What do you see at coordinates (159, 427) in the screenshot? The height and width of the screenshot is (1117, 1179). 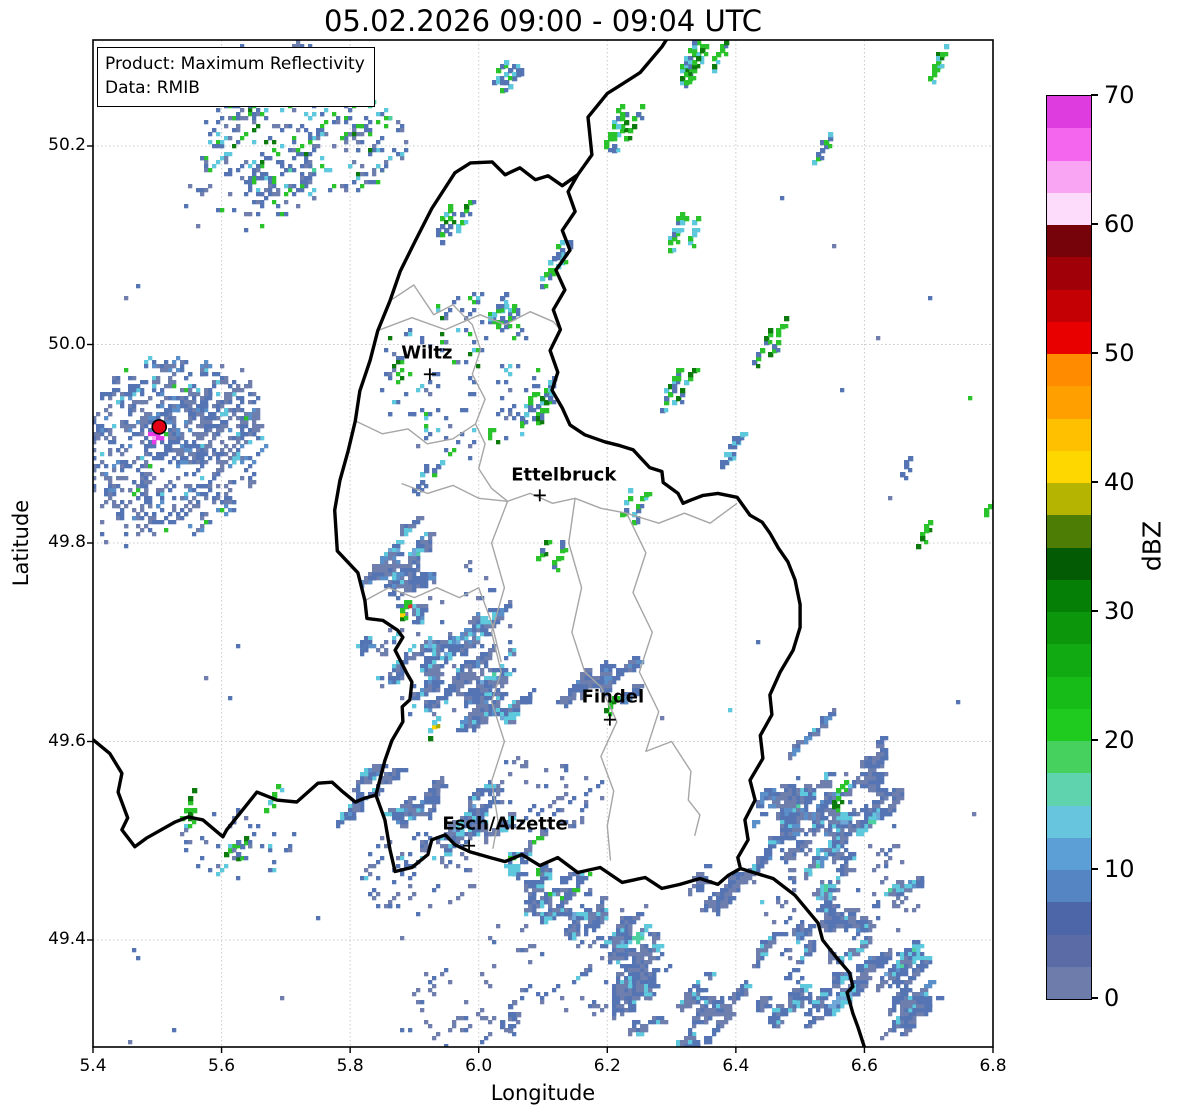 I see `radar-station-marker` at bounding box center [159, 427].